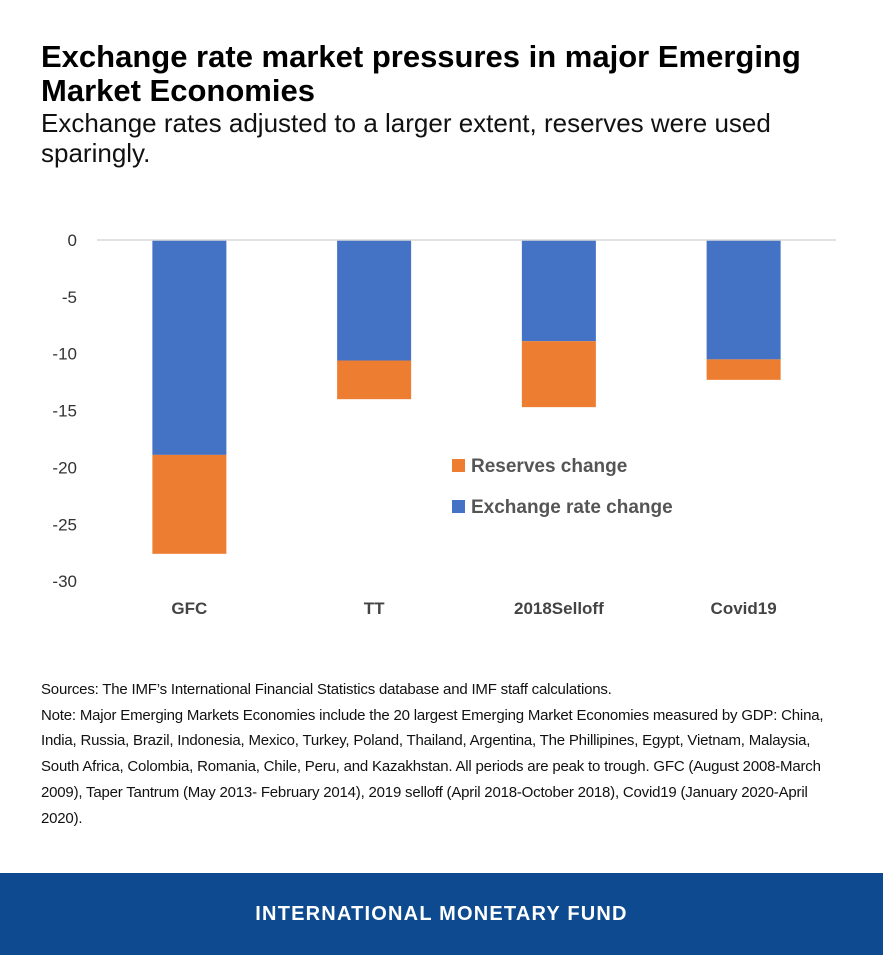 The width and height of the screenshot is (883, 955). I want to click on x-axis-labels: GFC TT 2018Selloff Covid19, so click(473, 608).